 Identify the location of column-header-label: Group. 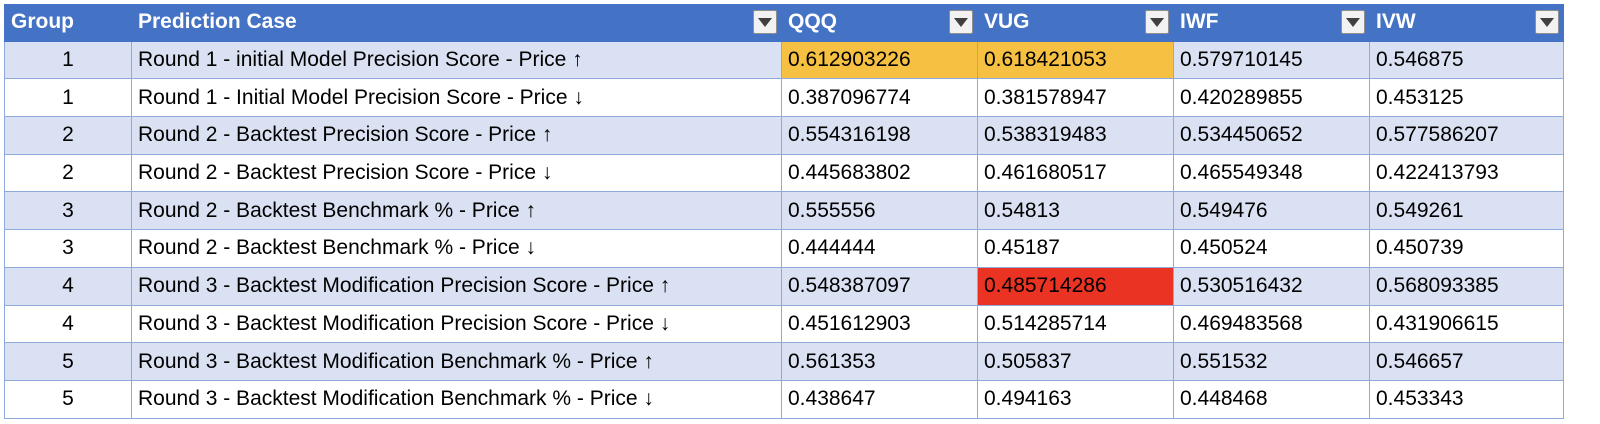
(42, 22).